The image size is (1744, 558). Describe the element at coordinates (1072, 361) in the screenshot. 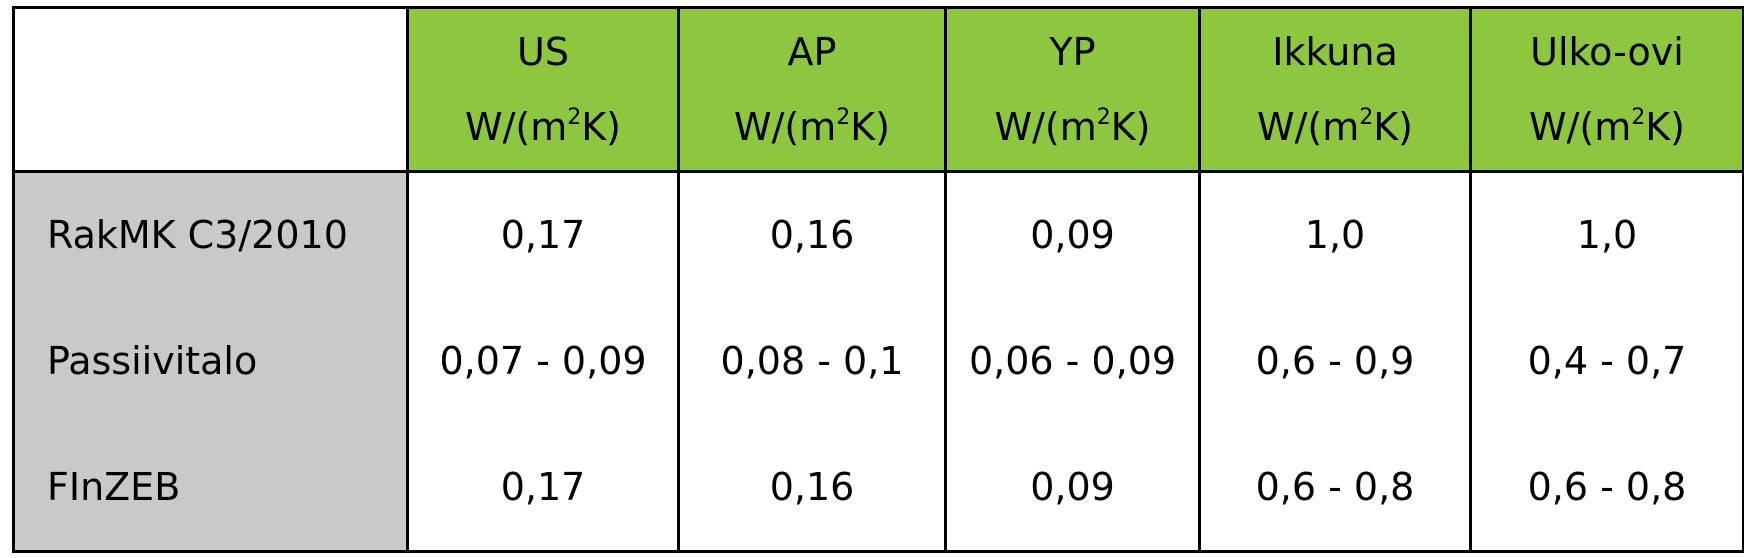

I see `table-cell: 0,06 - 0,09` at that location.